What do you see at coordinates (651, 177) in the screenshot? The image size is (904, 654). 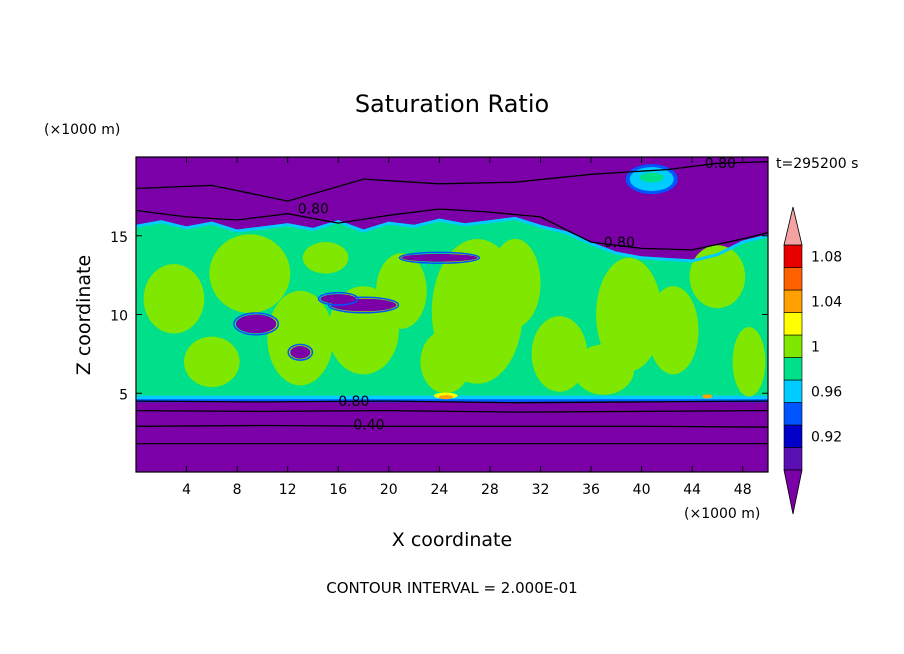 I see `upper-cloud-core` at bounding box center [651, 177].